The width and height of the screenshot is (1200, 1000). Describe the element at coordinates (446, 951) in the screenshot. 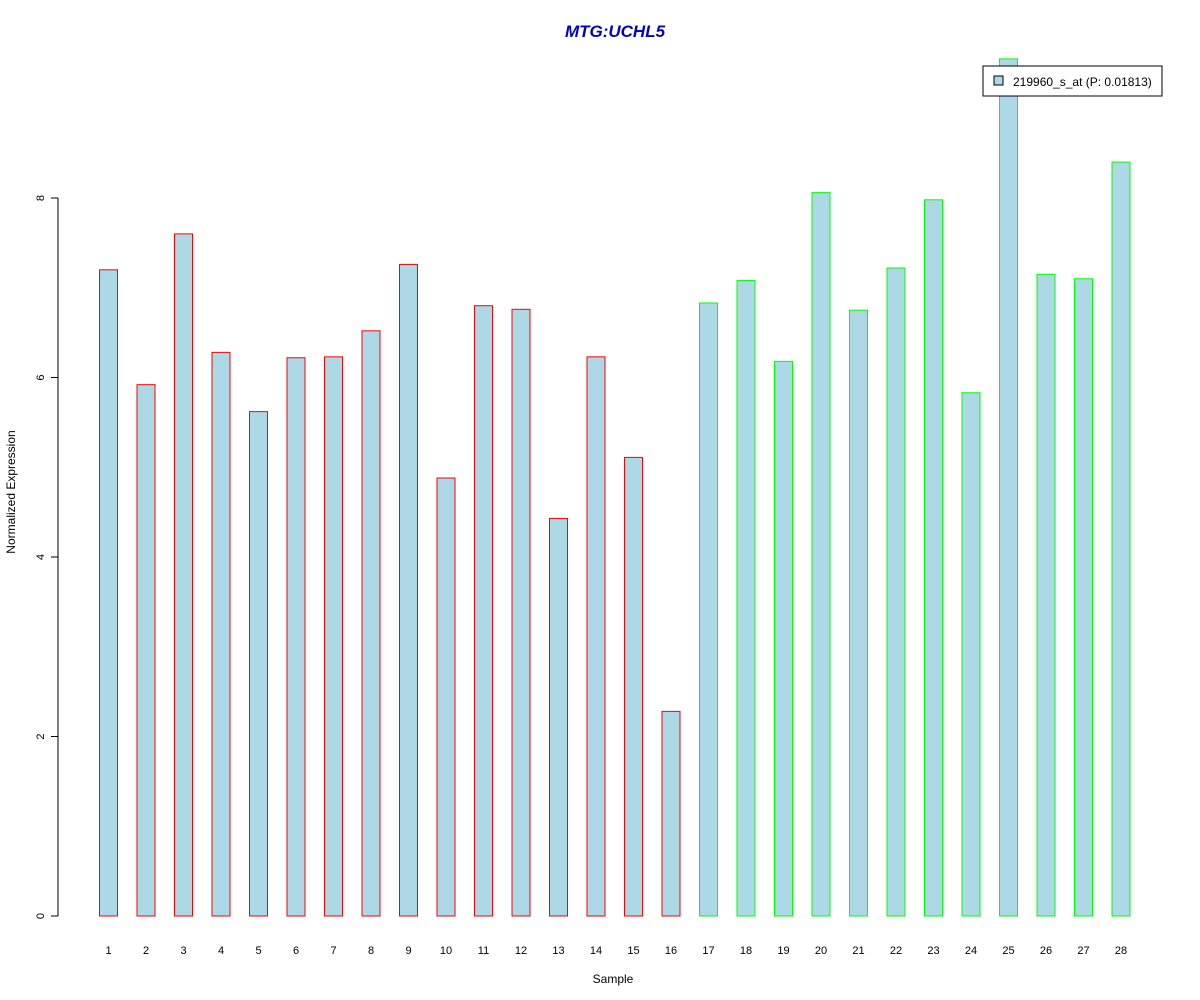

I see `x-tick-label: 10` at that location.